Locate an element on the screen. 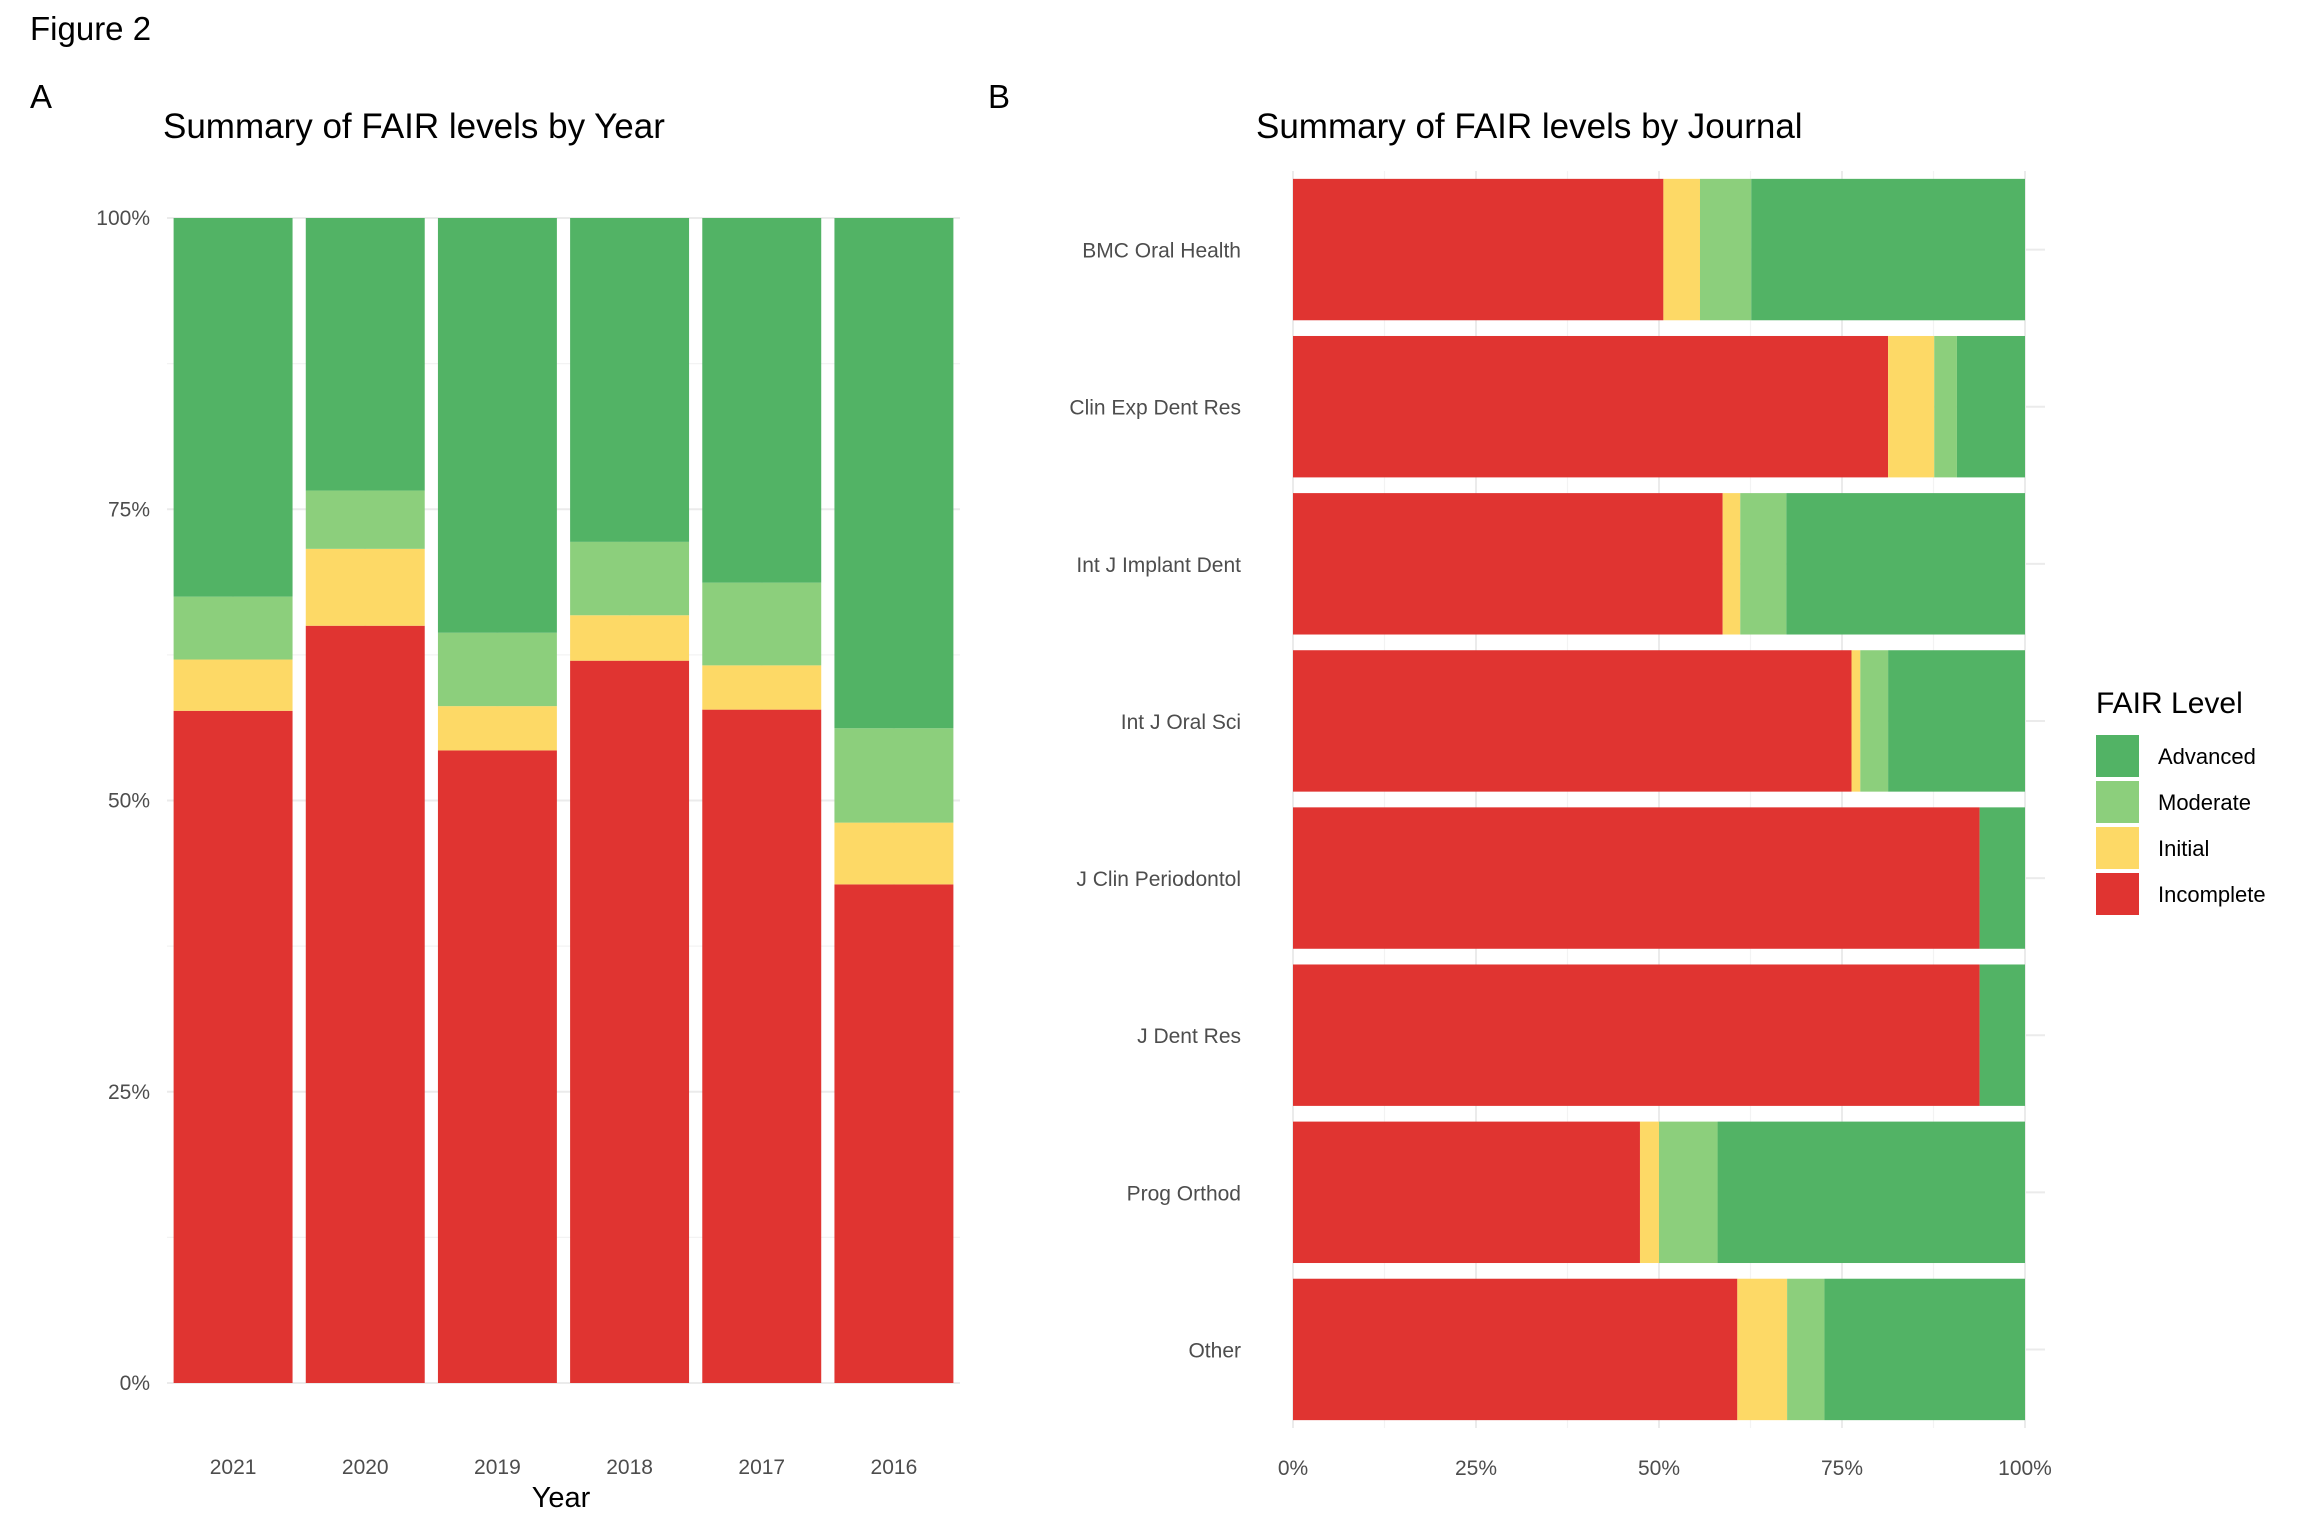 Image resolution: width=2304 pixels, height=1536 pixels. y-tick-label: 0% is located at coordinates (135, 1383).